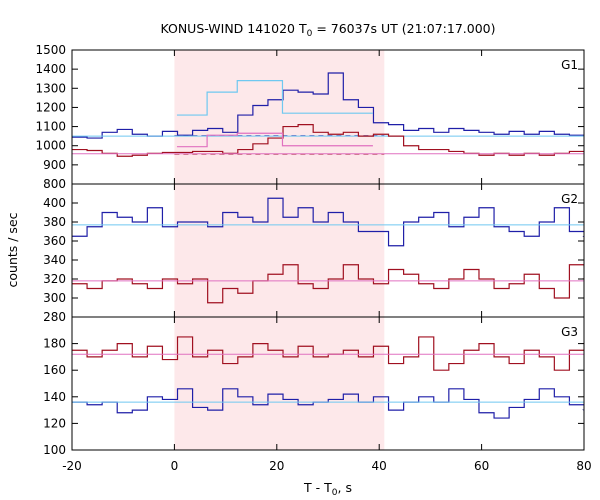 The width and height of the screenshot is (600, 500). What do you see at coordinates (175, 466) in the screenshot?
I see `x-tick-label: 0` at bounding box center [175, 466].